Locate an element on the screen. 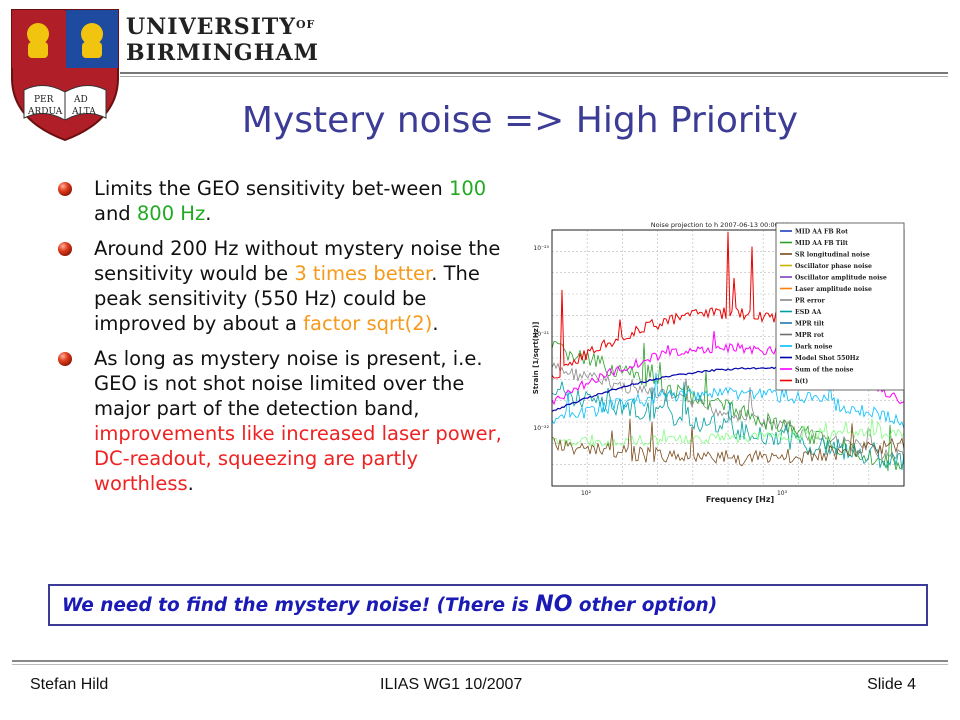 The width and height of the screenshot is (960, 720). plot-xtick-label: 10² is located at coordinates (586, 493).